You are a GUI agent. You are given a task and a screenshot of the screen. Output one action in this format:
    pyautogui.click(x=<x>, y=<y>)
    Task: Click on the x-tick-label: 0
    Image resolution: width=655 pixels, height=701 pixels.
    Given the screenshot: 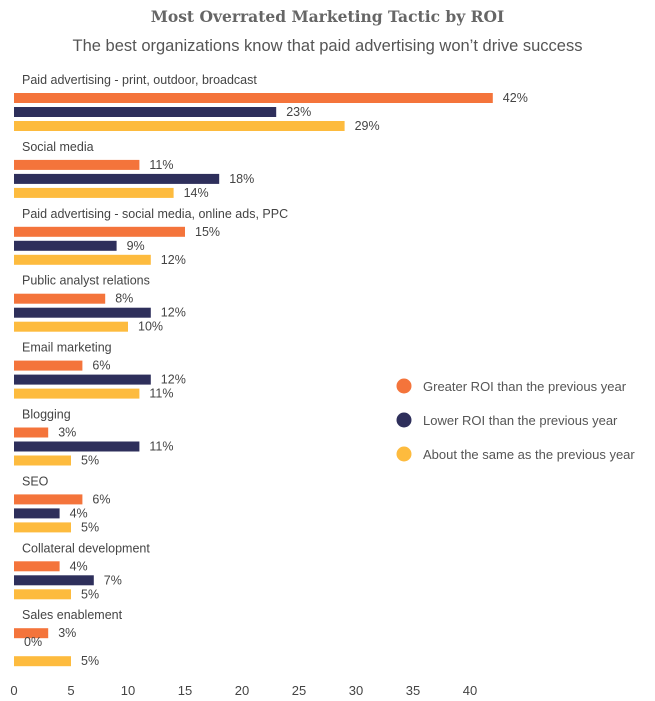 What is the action you would take?
    pyautogui.click(x=13, y=690)
    